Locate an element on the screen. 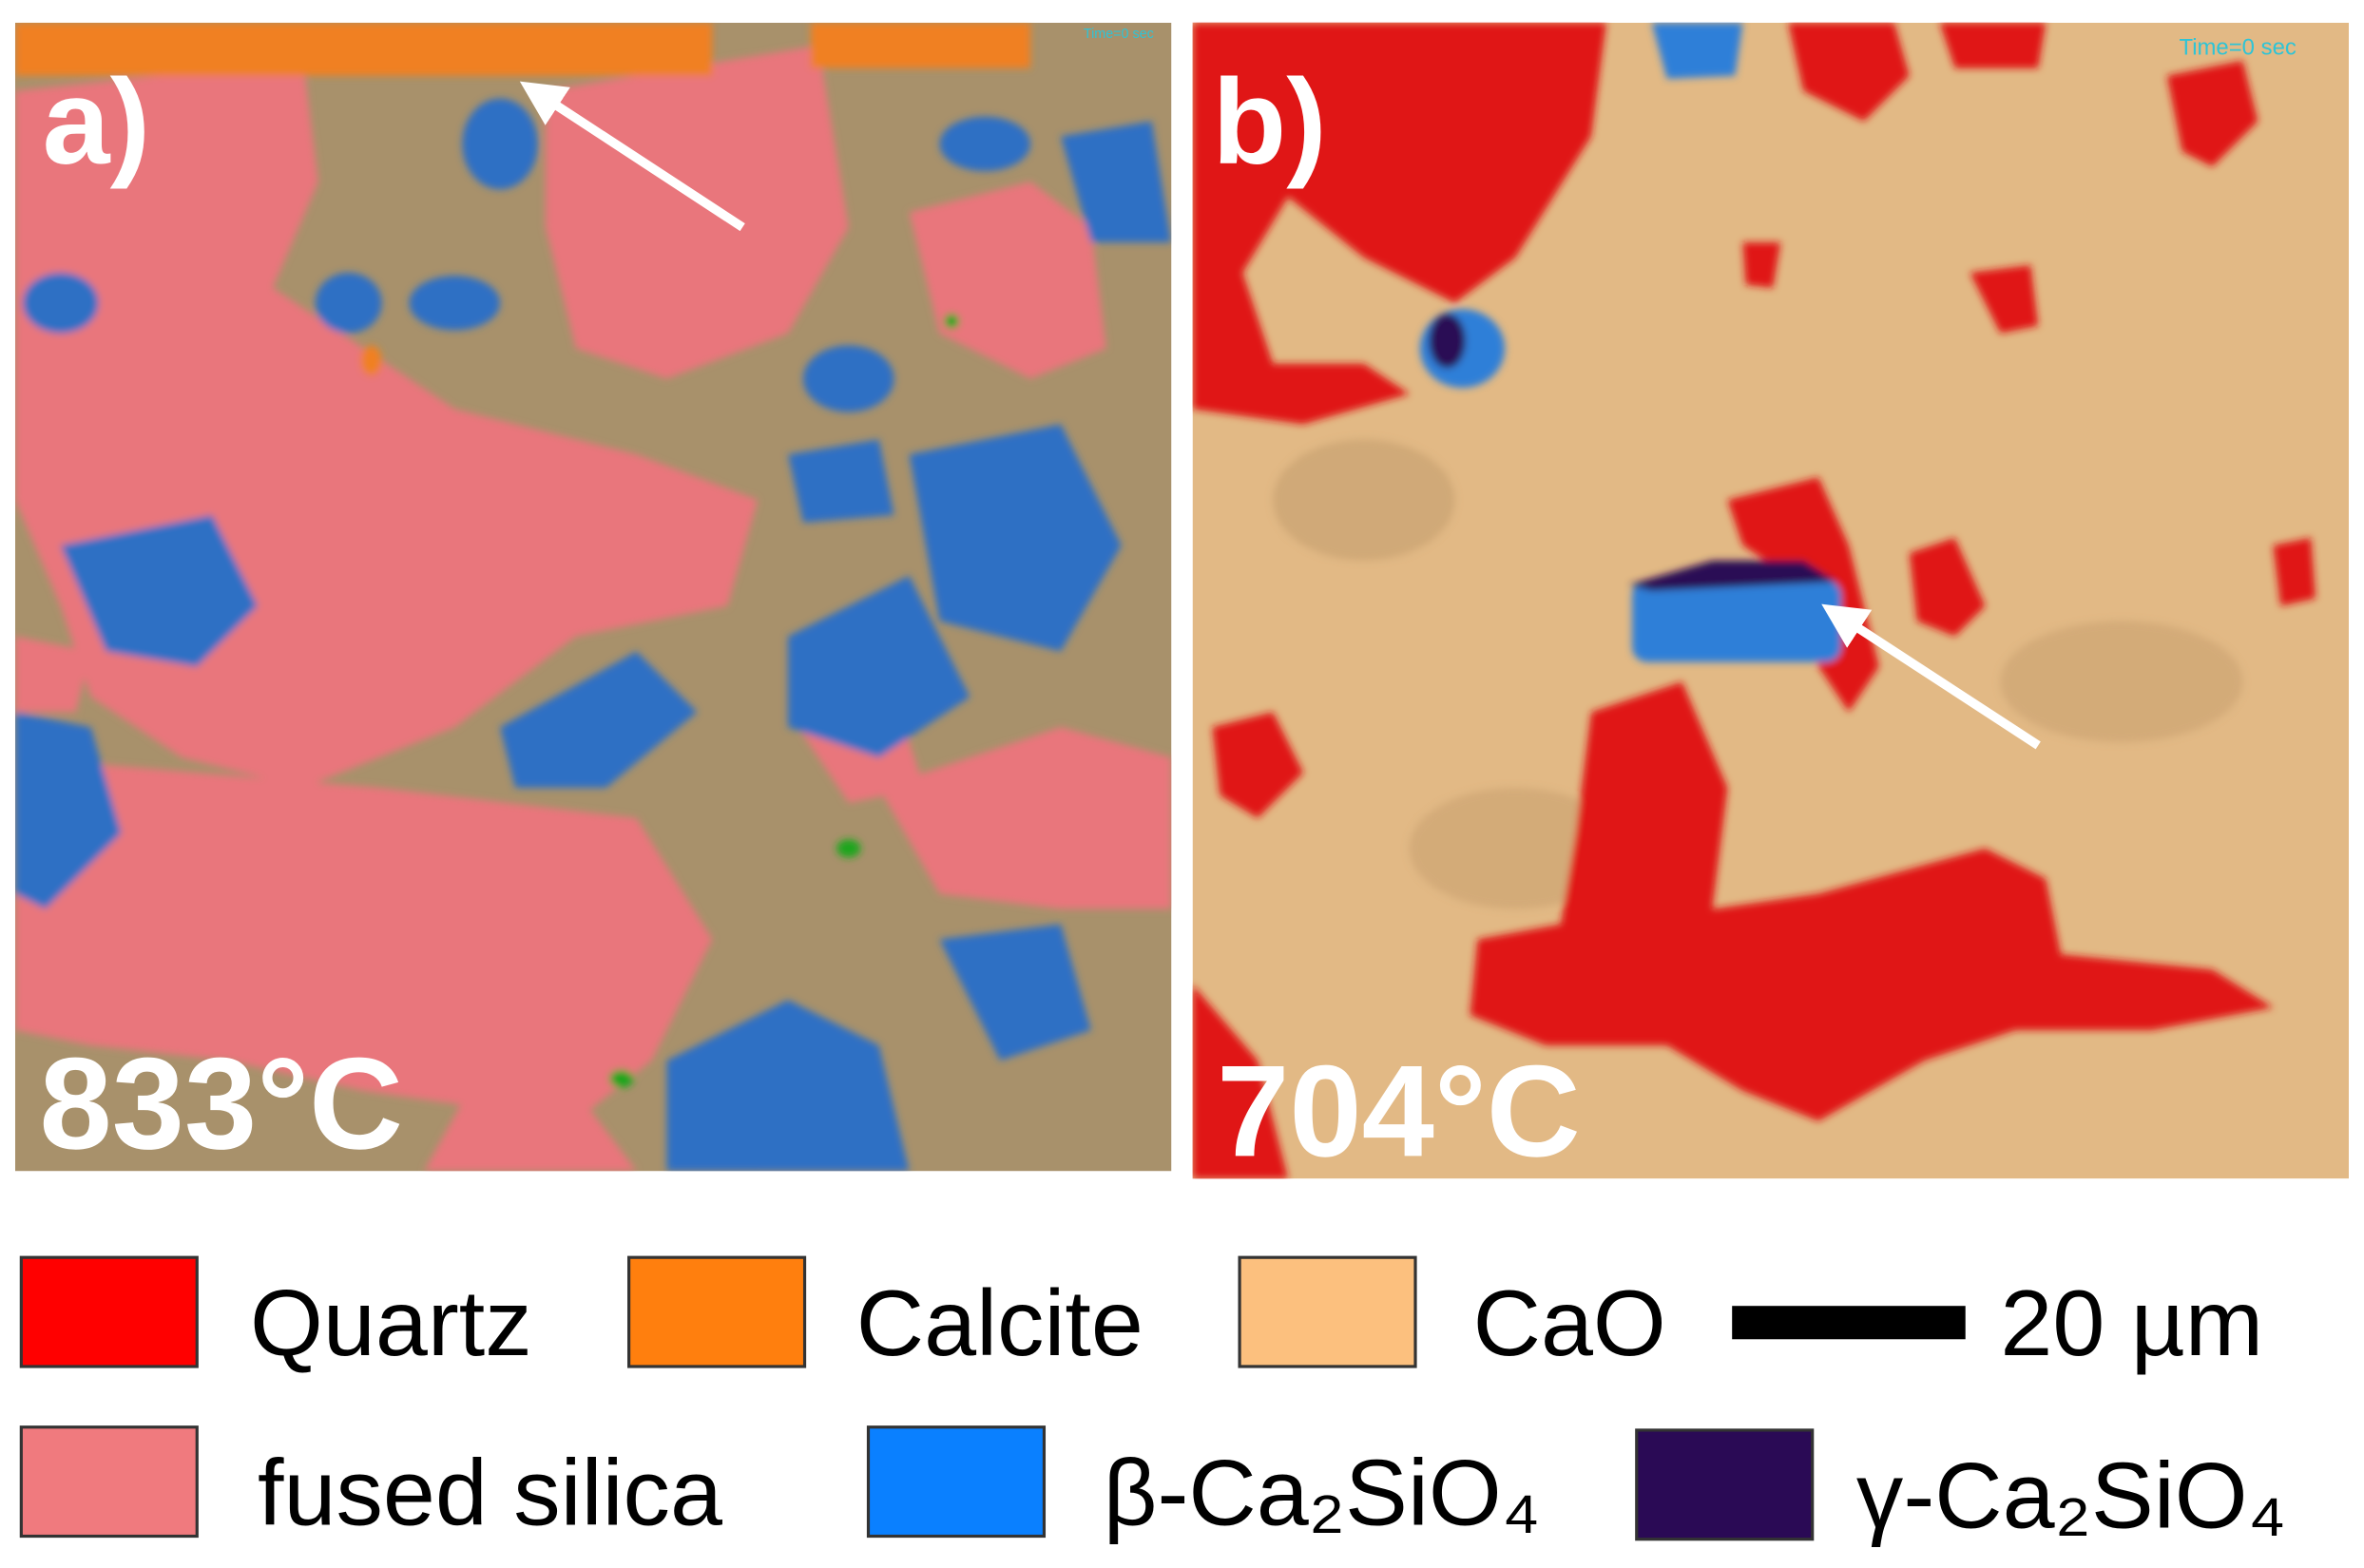 The width and height of the screenshot is (2364, 1568). legend-label: Quartz is located at coordinates (391, 1323).